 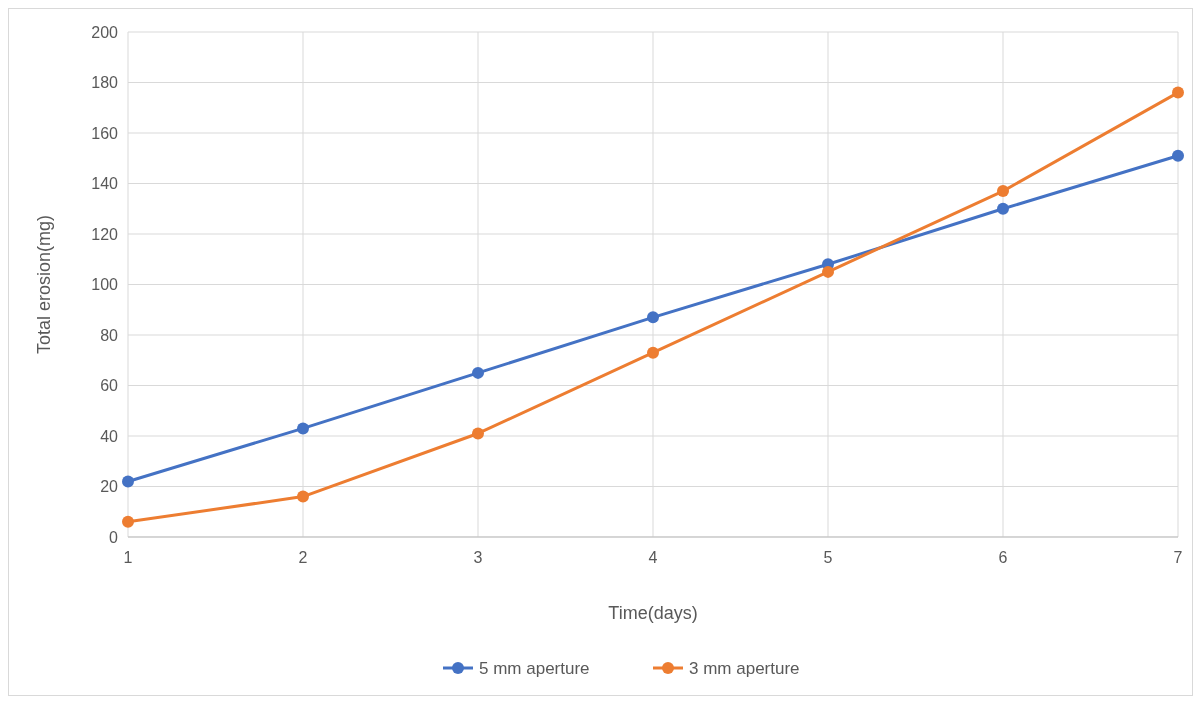 I want to click on y-tick-label: 120, so click(x=105, y=234).